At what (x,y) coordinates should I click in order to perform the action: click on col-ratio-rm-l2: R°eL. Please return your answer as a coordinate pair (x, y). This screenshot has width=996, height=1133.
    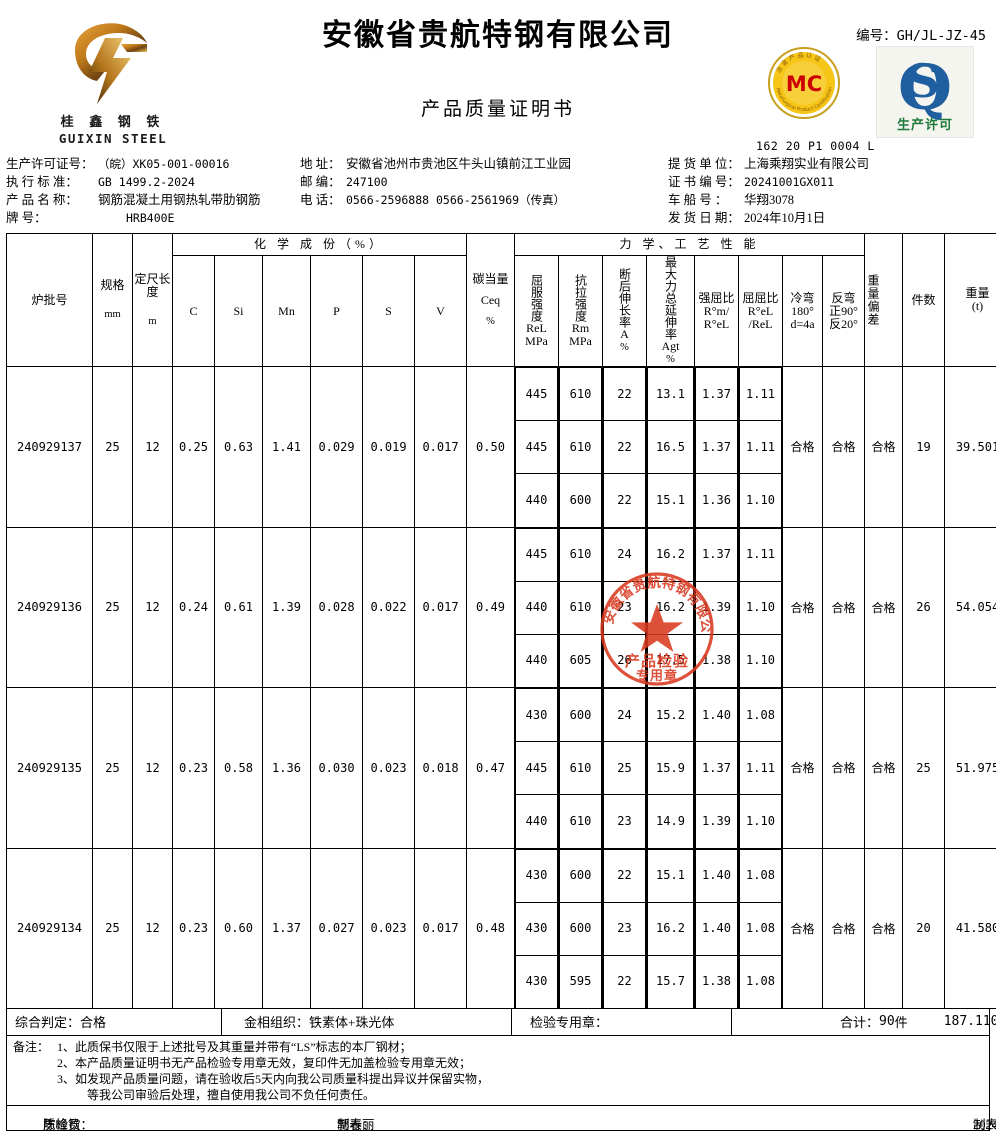
    Looking at the image, I should click on (716, 324).